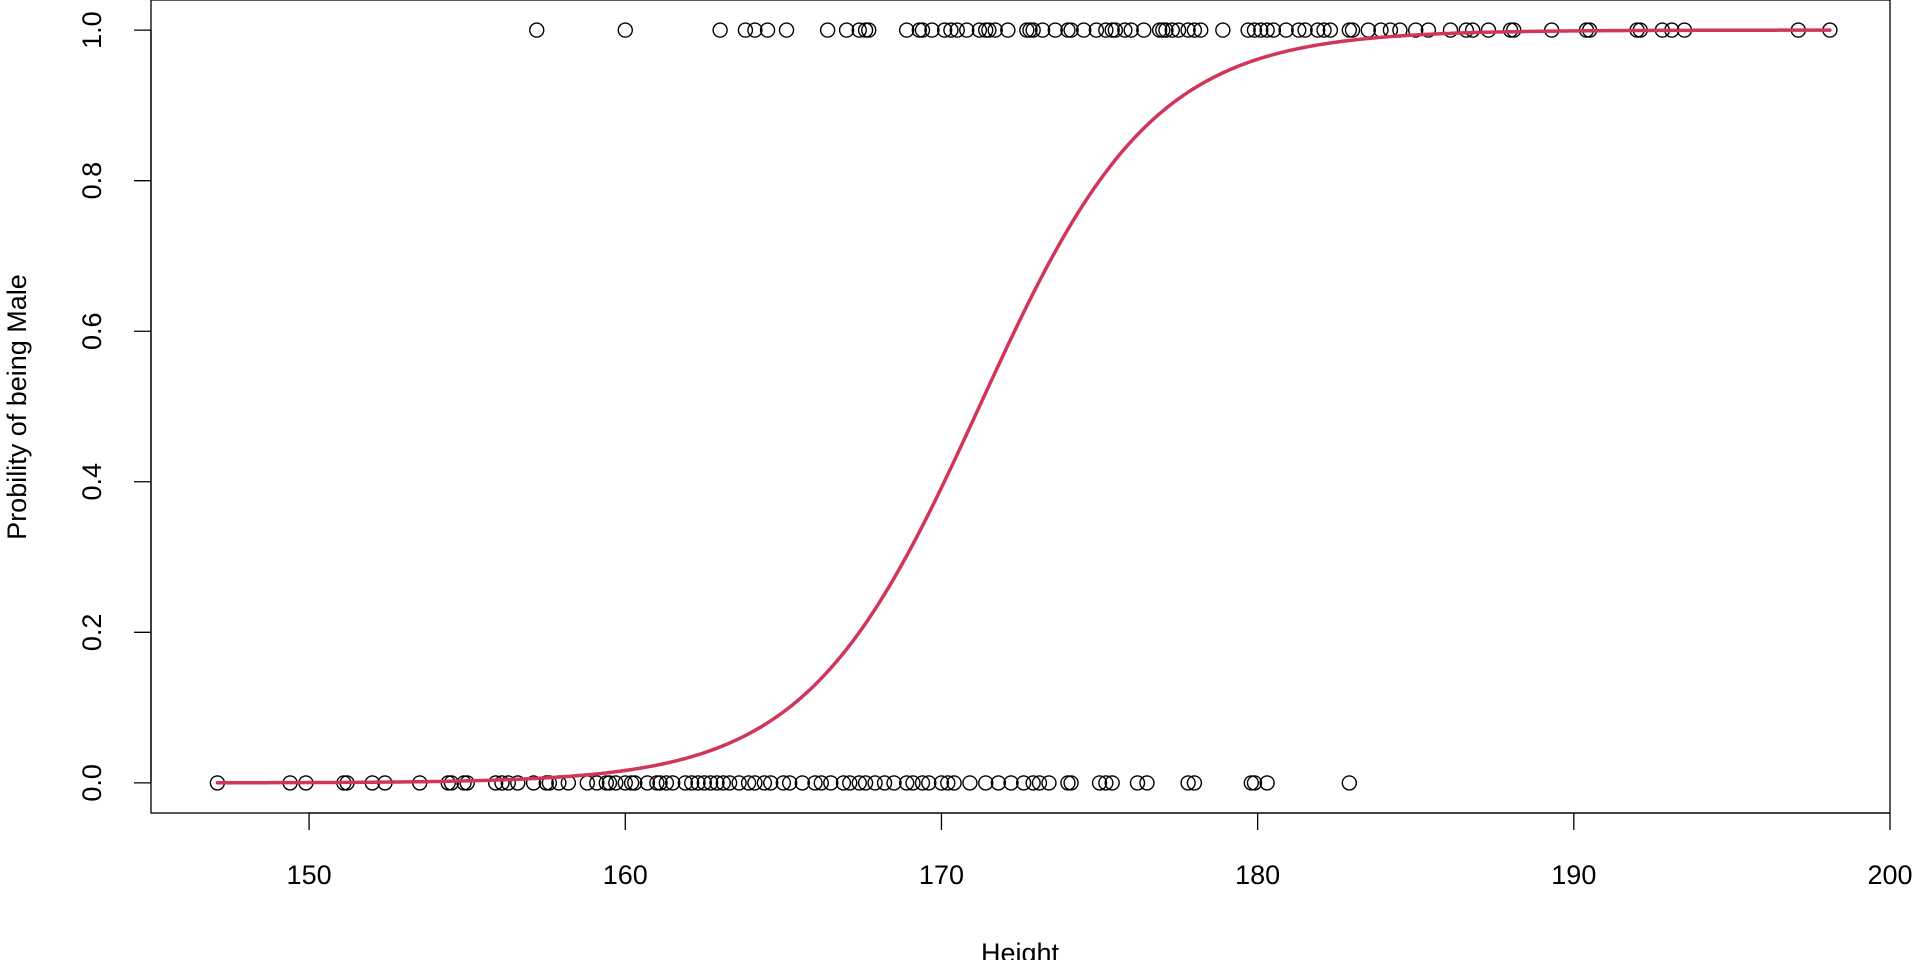  I want to click on y-tick-label: 1.0, so click(92, 30).